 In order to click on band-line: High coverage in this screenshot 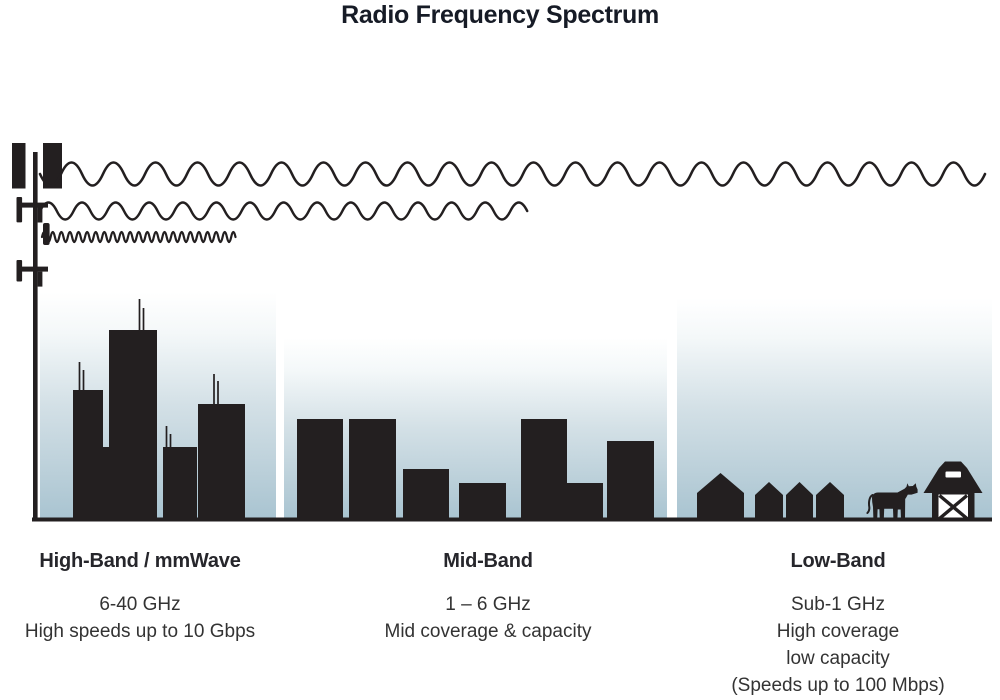, I will do `click(838, 631)`.